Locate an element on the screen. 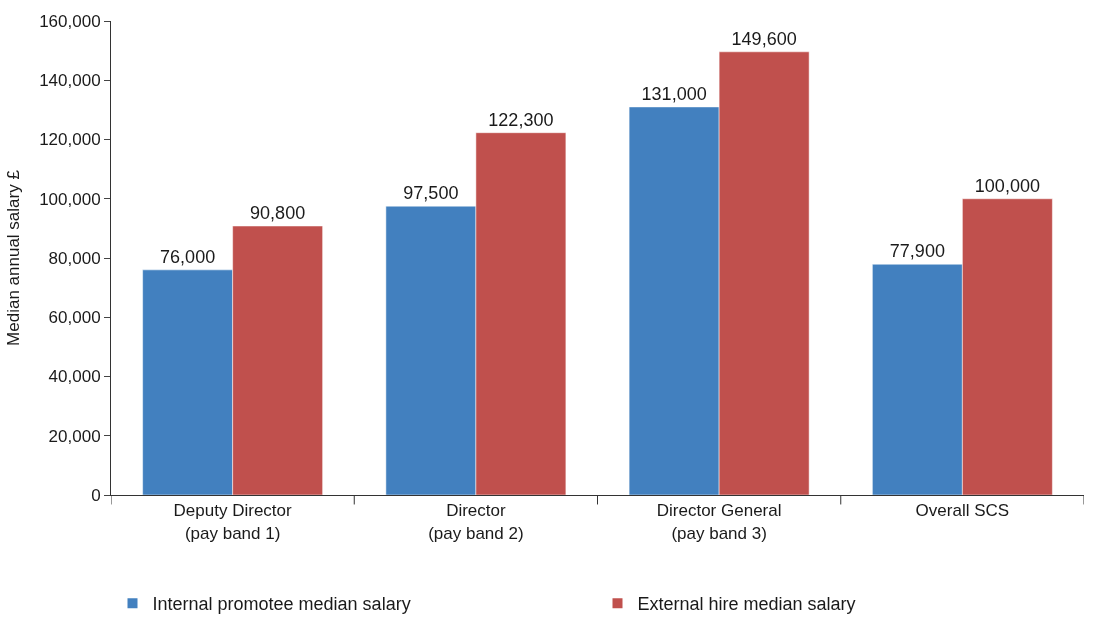  legend-label: External hire median salary is located at coordinates (746, 604).